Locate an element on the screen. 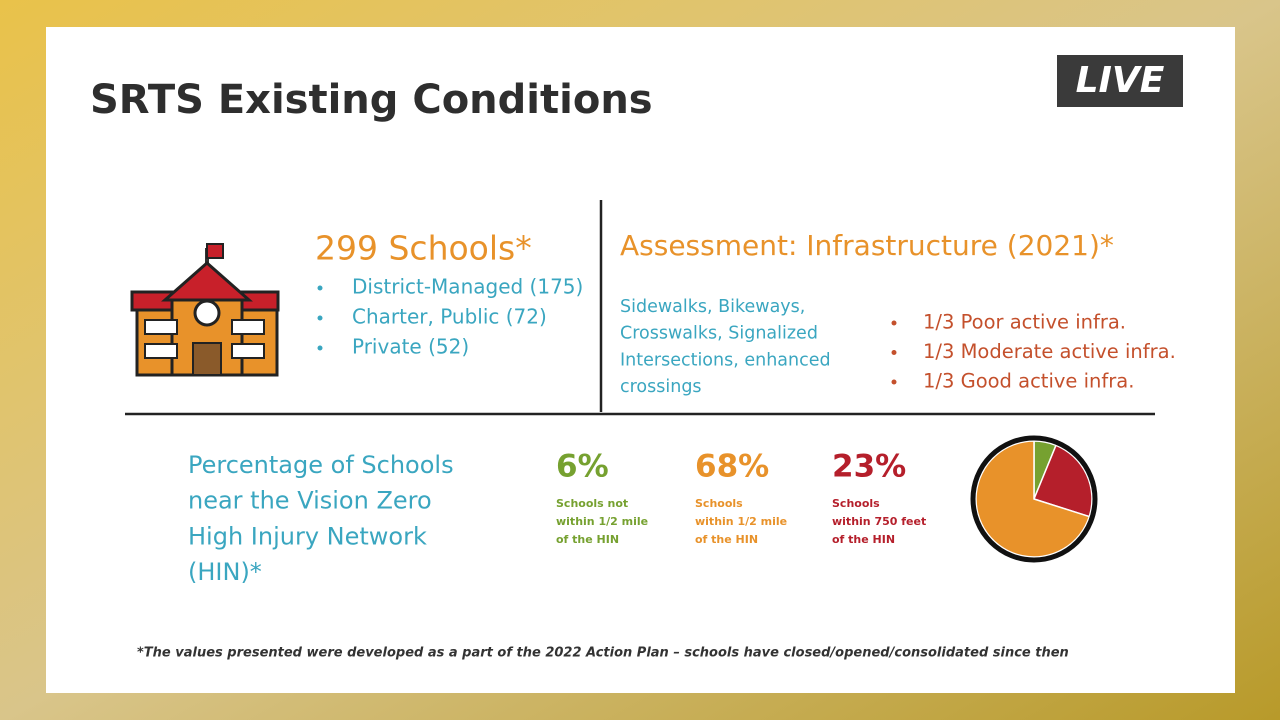 The height and width of the screenshot is (720, 1280). assessment-heading: Assessment: Infrastructure (2021)* is located at coordinates (867, 245).